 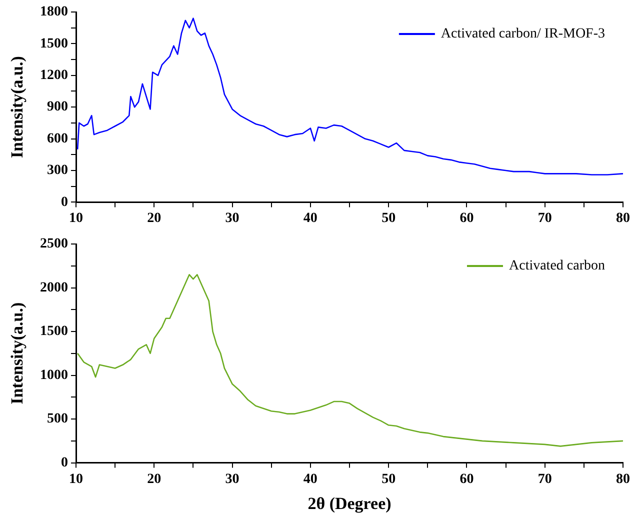 I want to click on y-tick-label: 1800, so click(x=54, y=12).